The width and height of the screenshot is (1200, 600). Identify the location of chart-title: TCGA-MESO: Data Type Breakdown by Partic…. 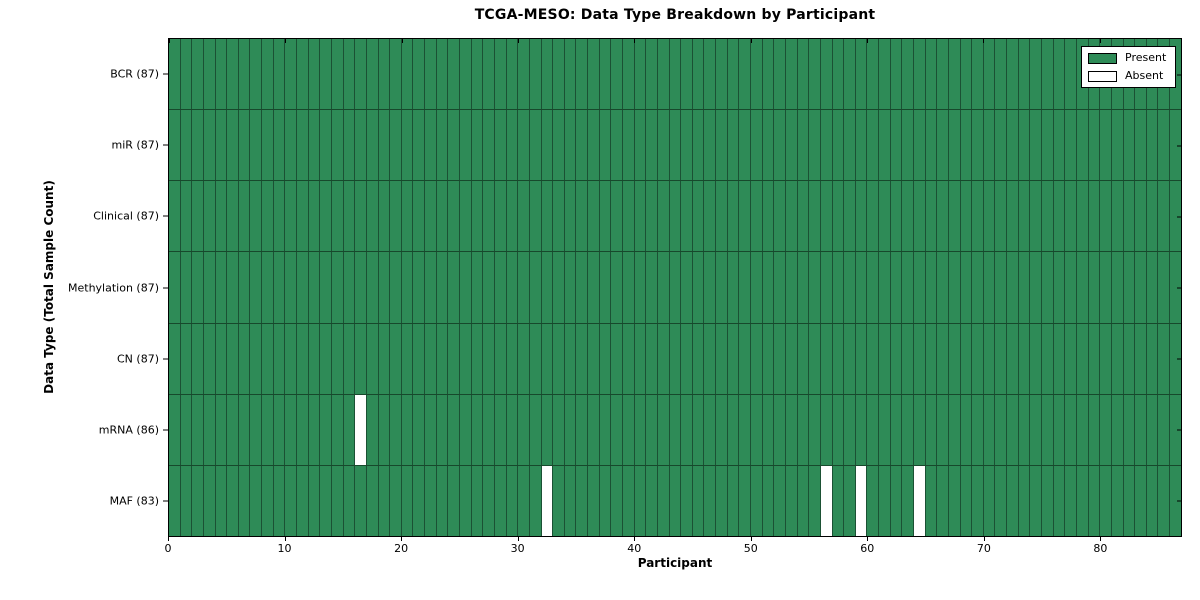
(675, 15).